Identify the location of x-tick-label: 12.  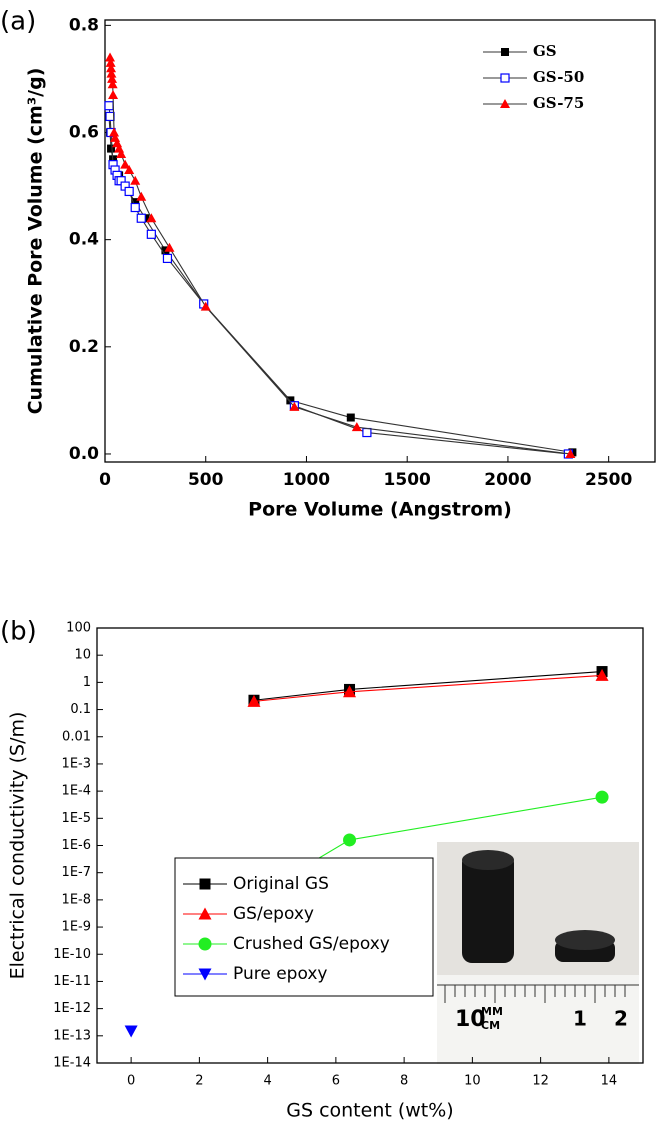
(540, 1081).